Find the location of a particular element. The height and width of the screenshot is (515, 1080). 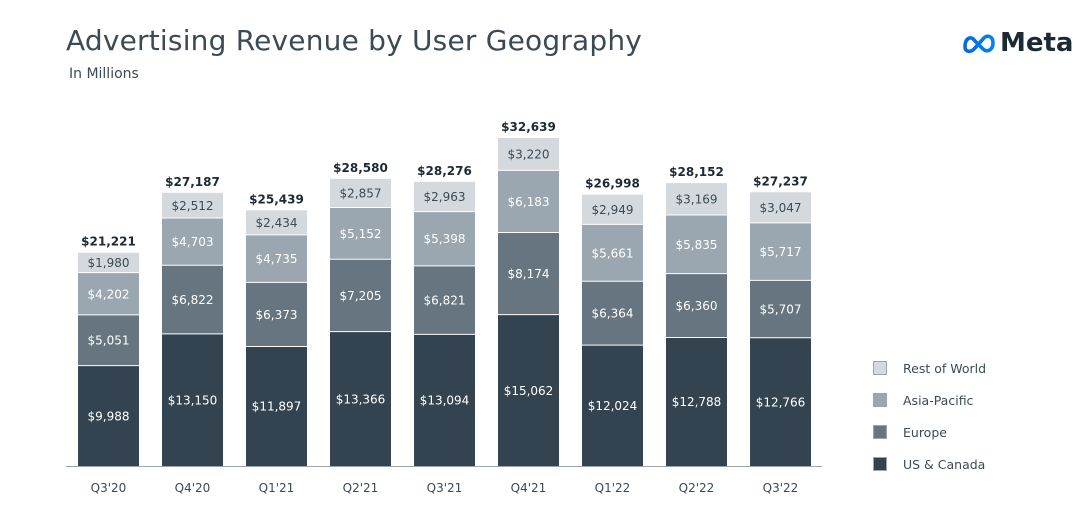

segment-value-label: $5,835 is located at coordinates (697, 245).